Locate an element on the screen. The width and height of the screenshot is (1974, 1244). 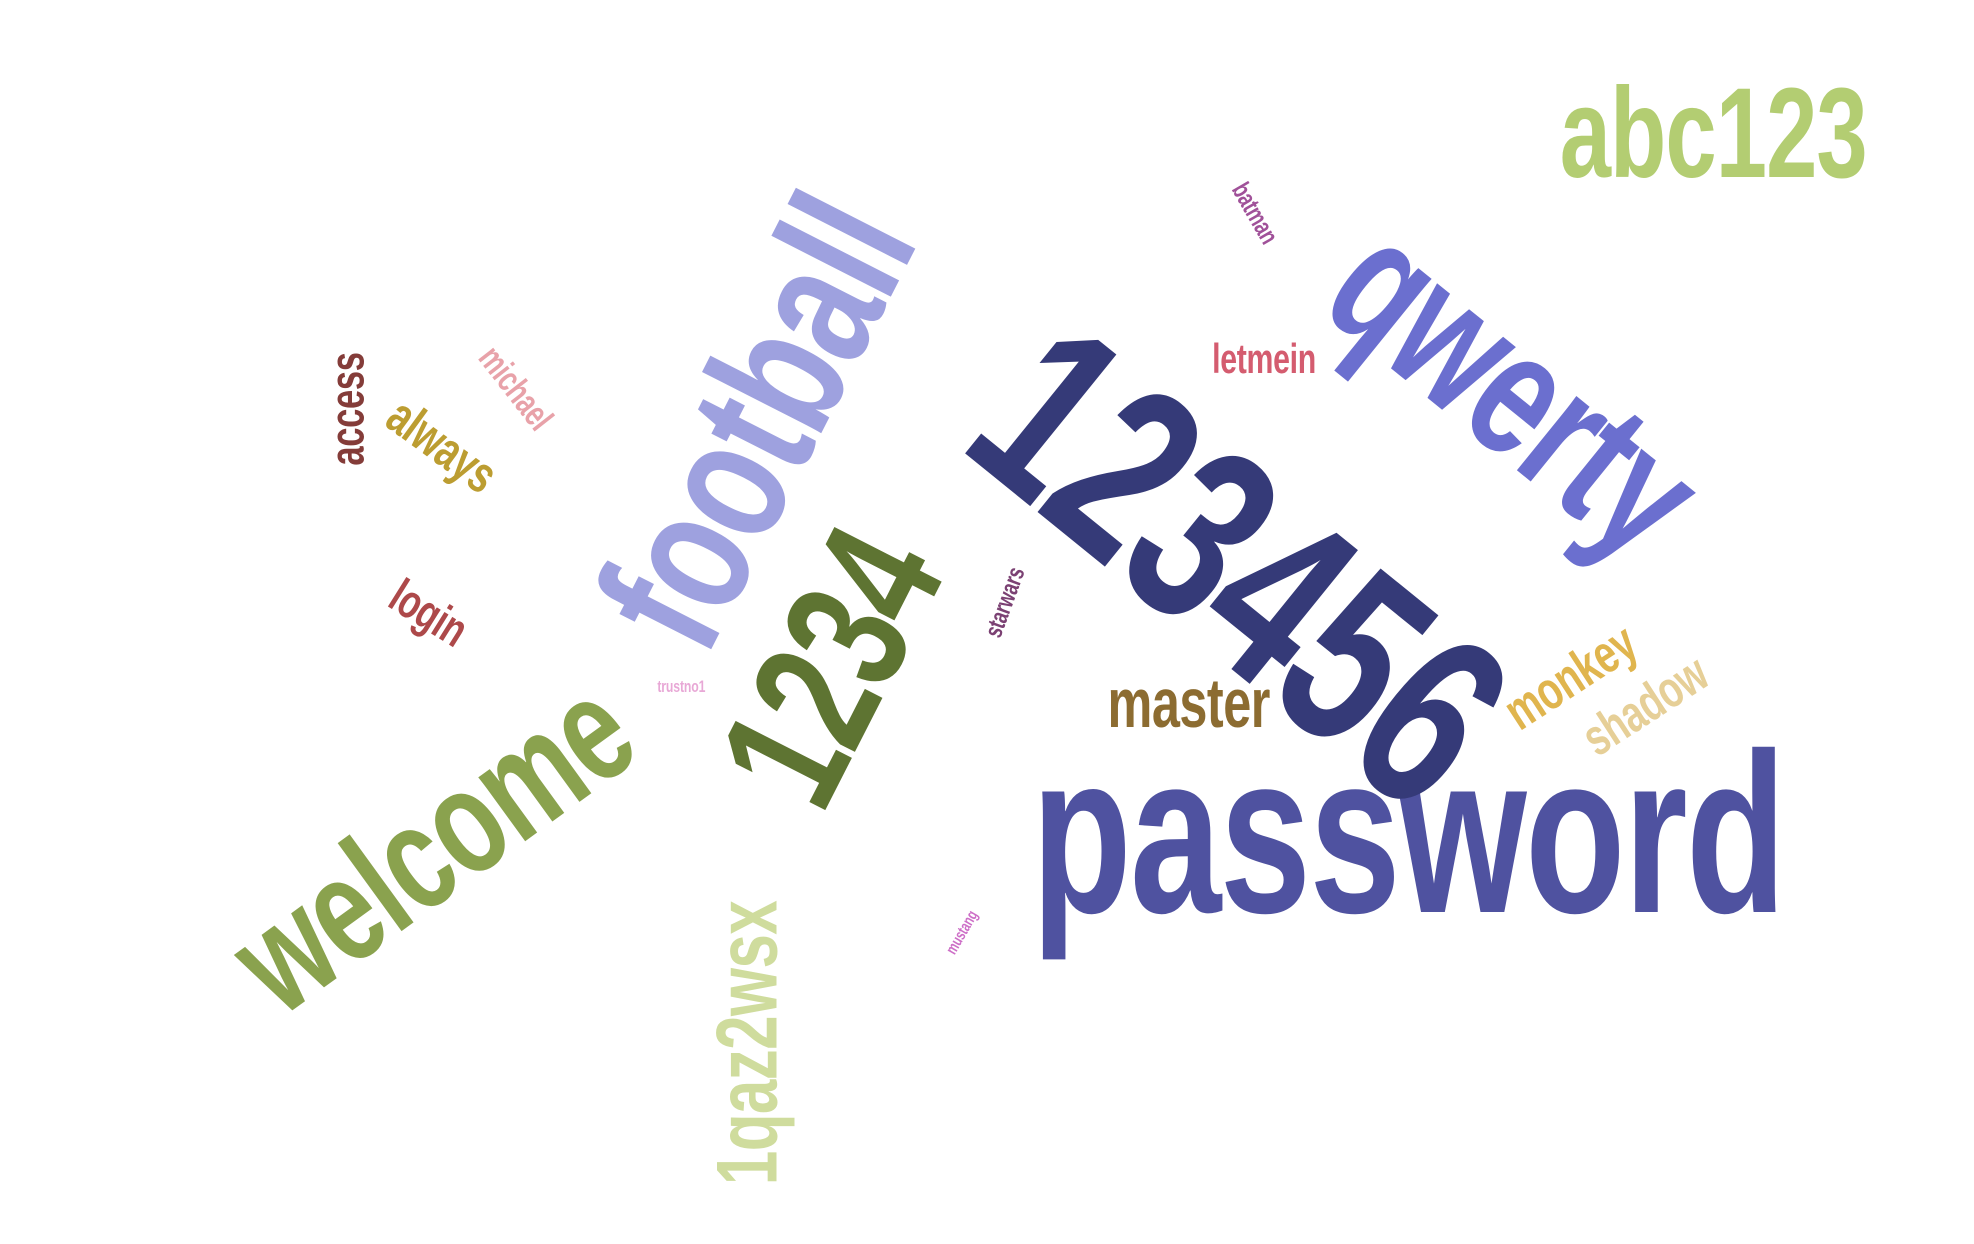
word-text: always is located at coordinates (441, 446).